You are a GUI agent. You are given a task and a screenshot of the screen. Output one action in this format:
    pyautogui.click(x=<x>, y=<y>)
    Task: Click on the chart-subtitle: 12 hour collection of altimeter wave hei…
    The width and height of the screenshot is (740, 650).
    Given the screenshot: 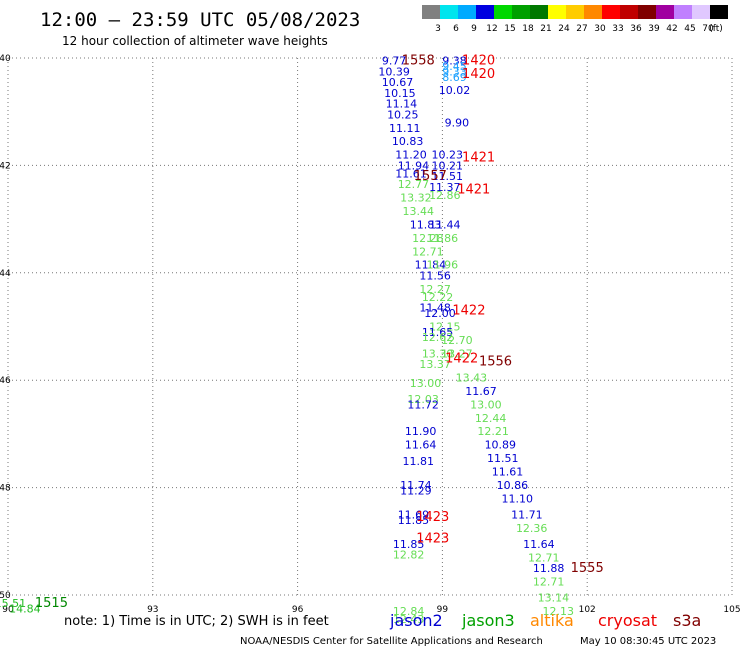 What is the action you would take?
    pyautogui.click(x=195, y=41)
    